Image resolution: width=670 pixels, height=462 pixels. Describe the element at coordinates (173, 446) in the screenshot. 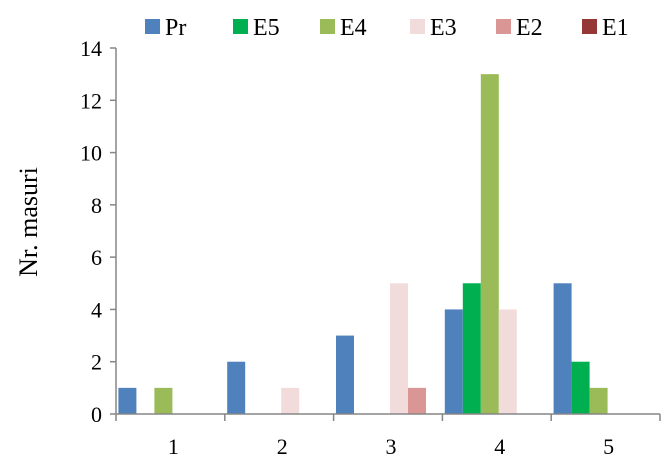

I see `x-tick-label: 1` at that location.